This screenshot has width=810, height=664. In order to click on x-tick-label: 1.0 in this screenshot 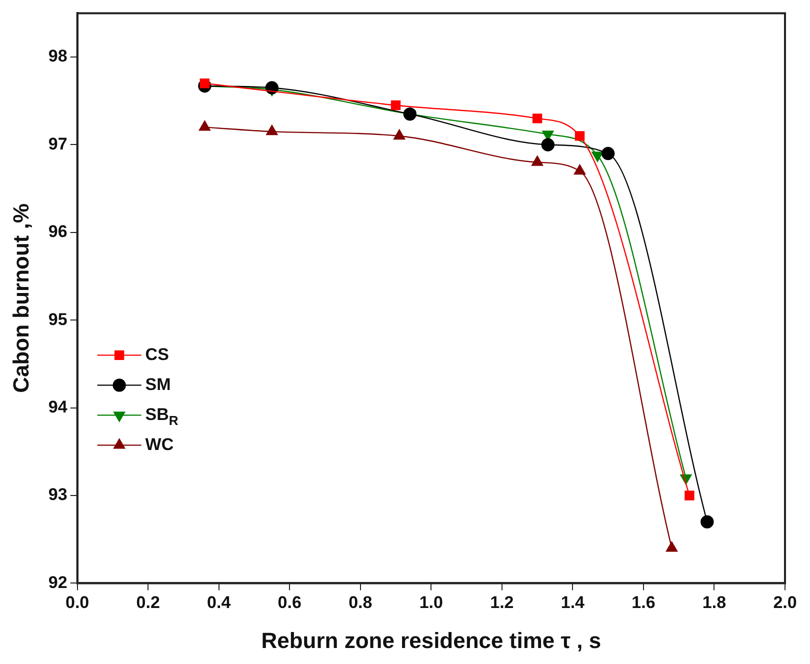, I will do `click(431, 602)`.